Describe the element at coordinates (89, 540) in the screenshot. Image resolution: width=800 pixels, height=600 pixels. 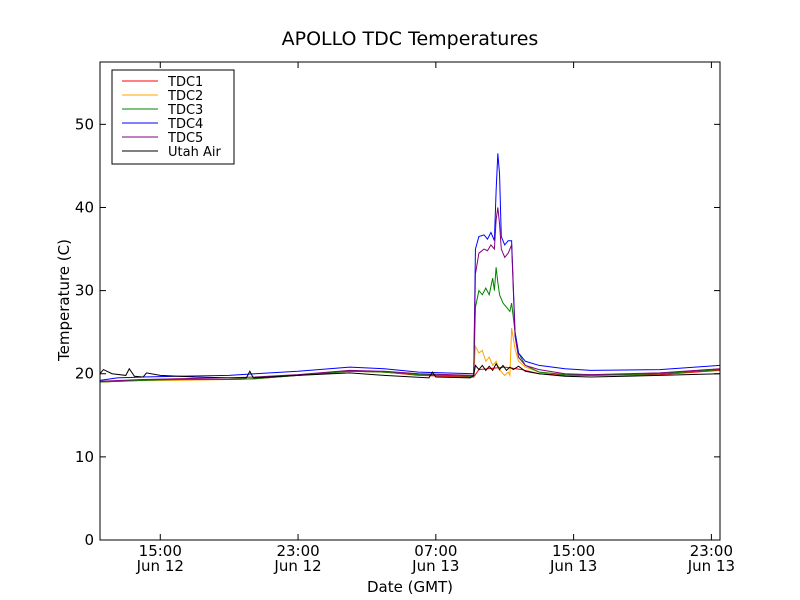
I see `y-tick-label: 0` at that location.